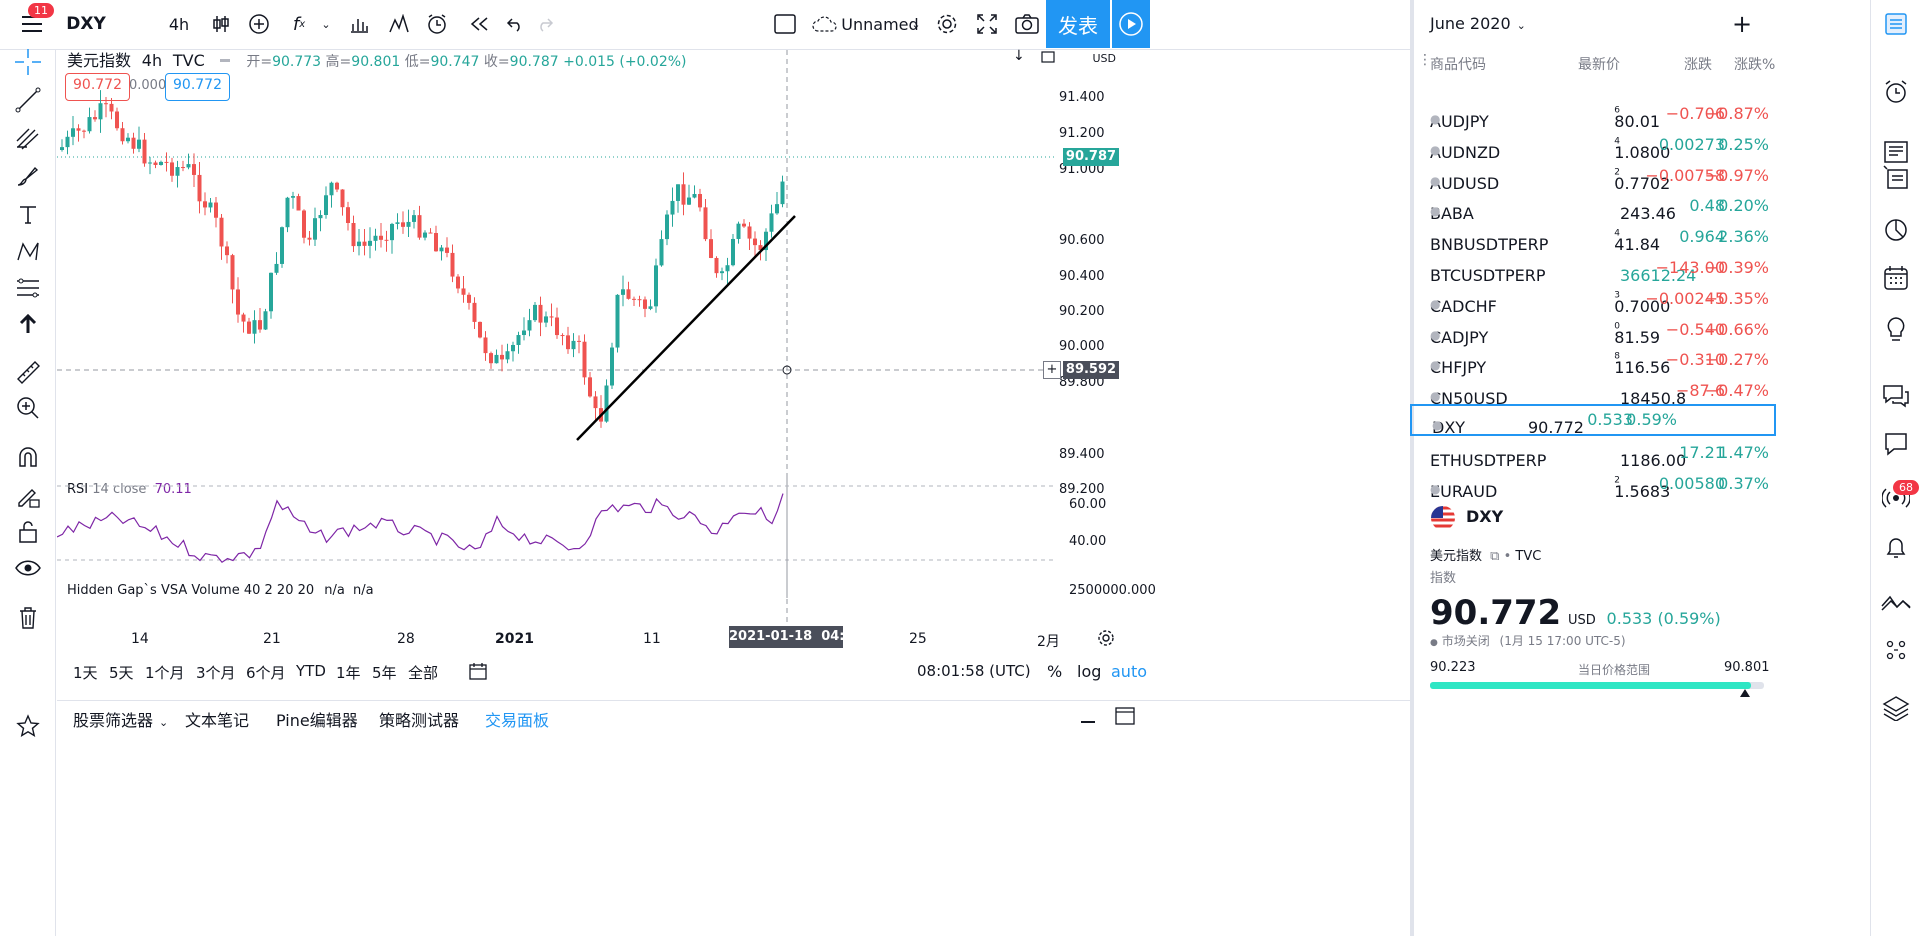 The width and height of the screenshot is (1920, 936). What do you see at coordinates (517, 720) in the screenshot?
I see `tab-trading-panel: 交易面板` at bounding box center [517, 720].